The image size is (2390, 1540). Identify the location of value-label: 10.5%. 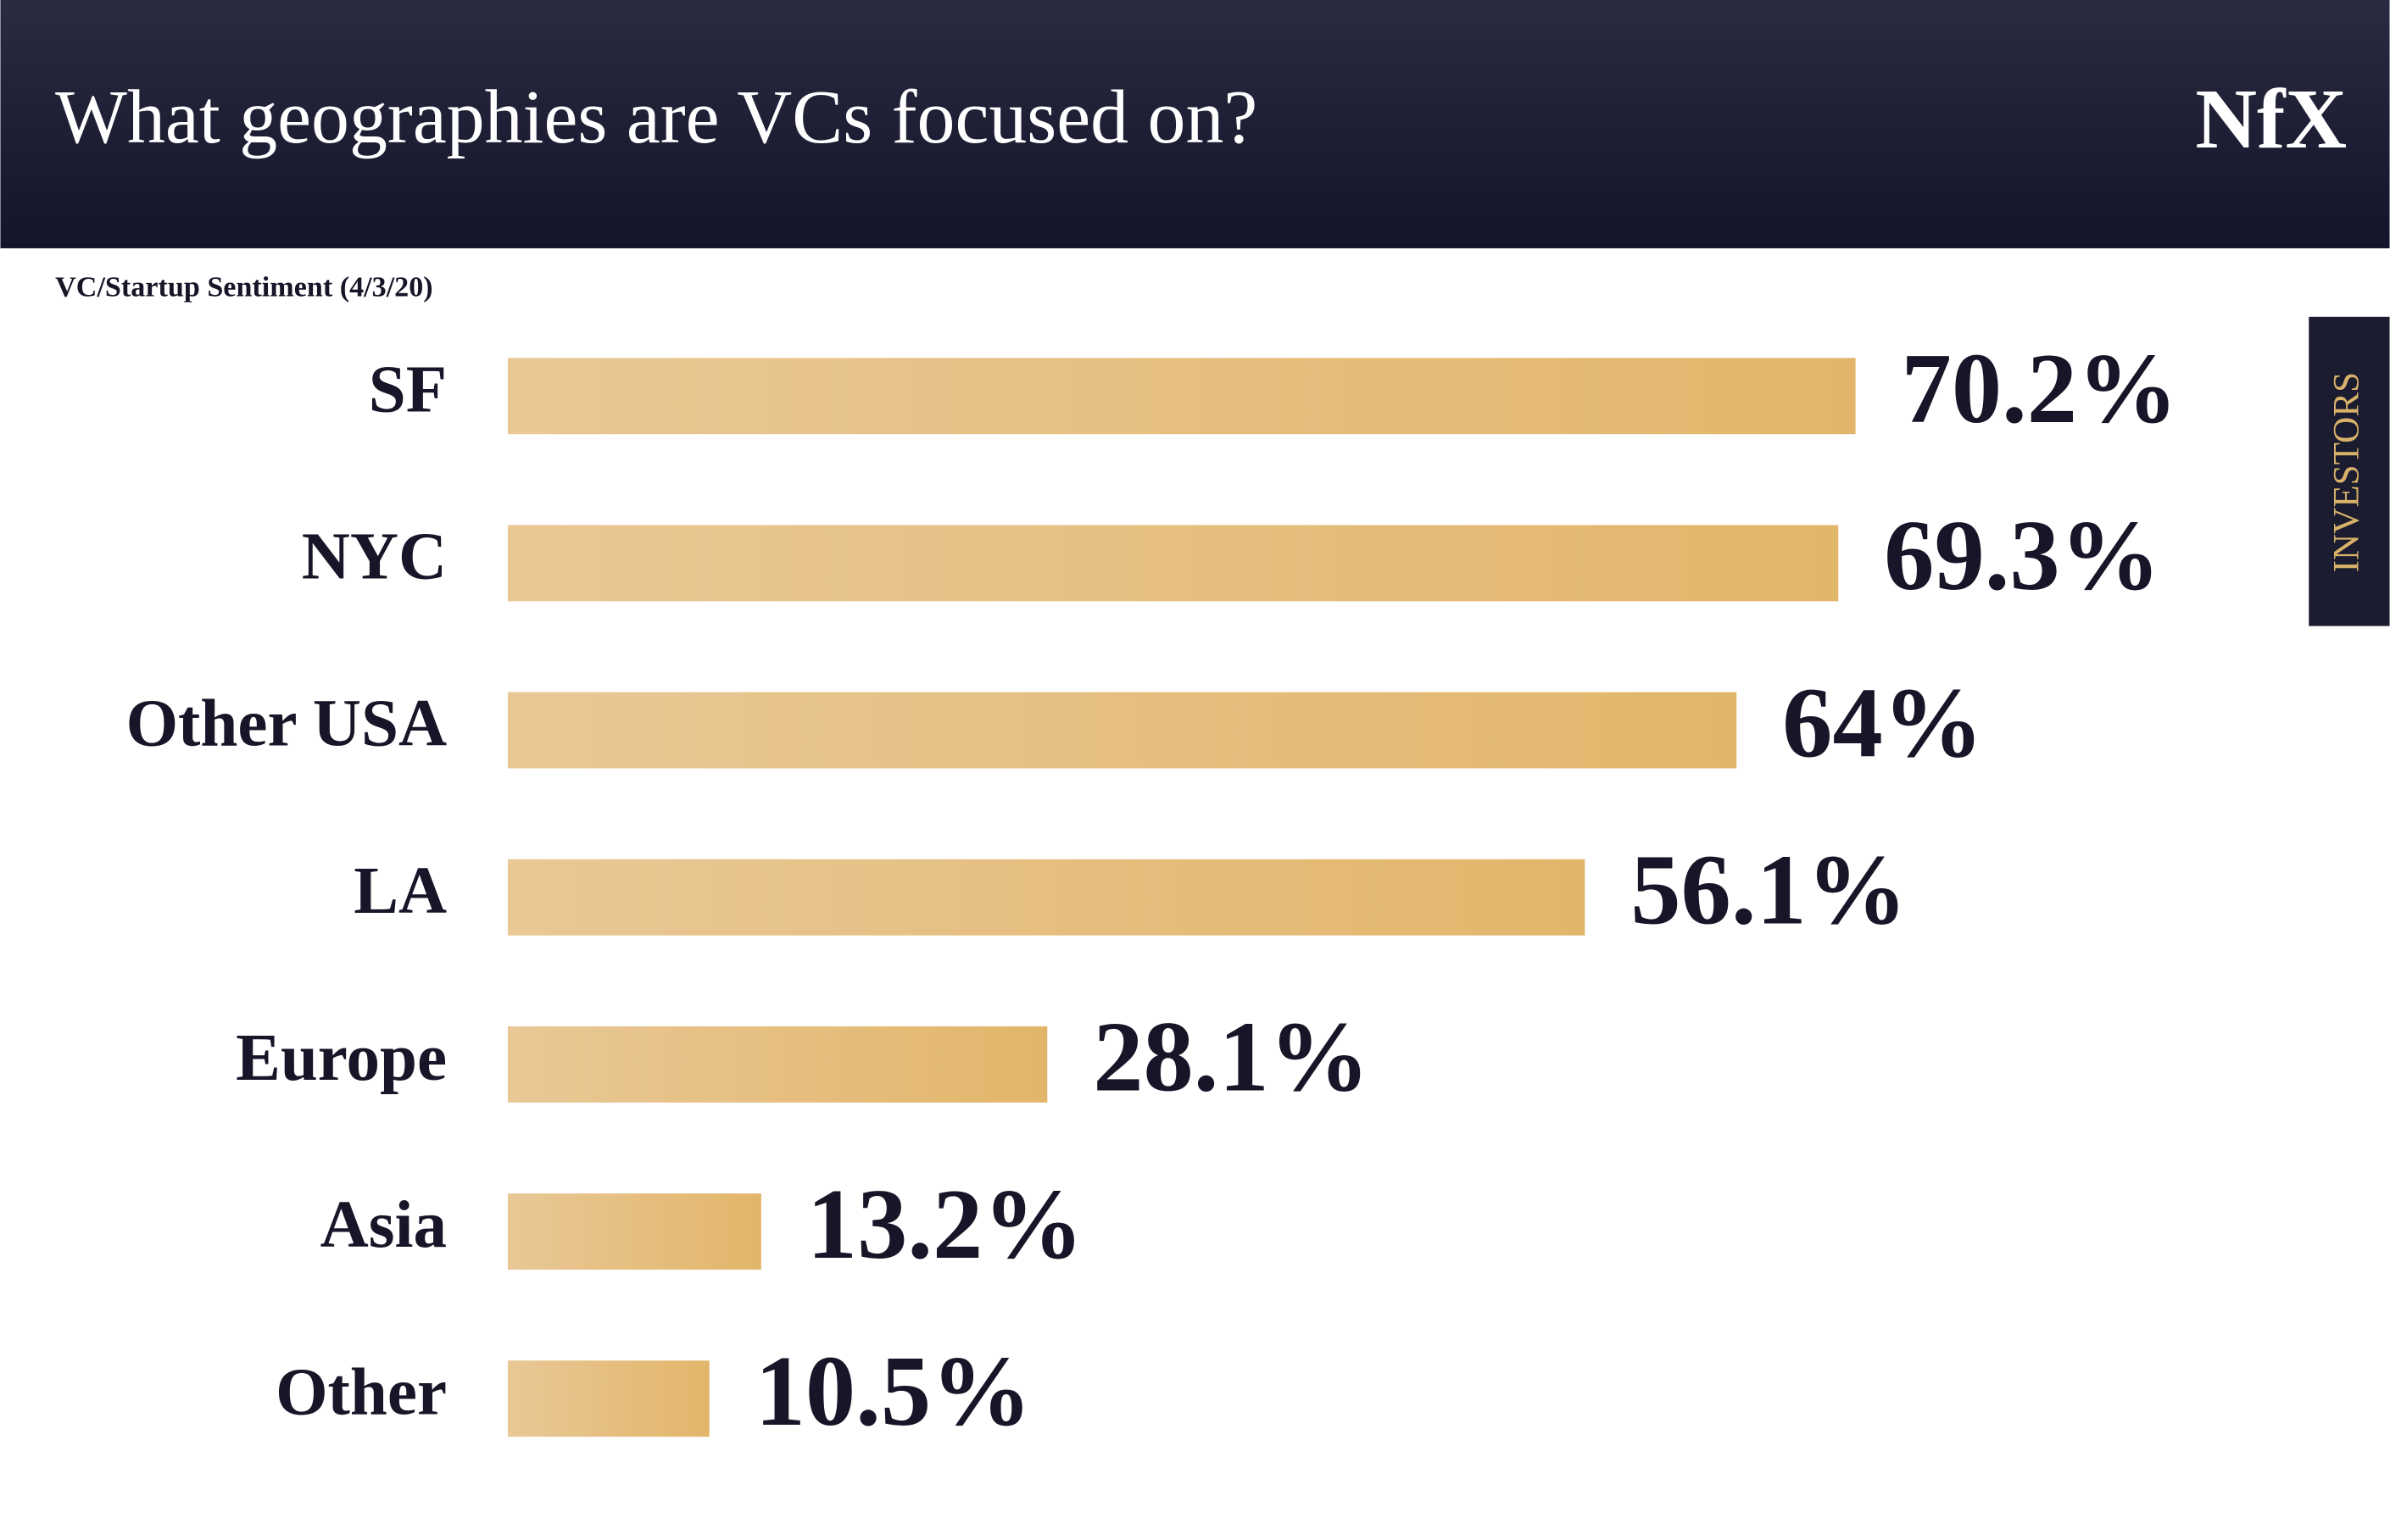
(893, 1391).